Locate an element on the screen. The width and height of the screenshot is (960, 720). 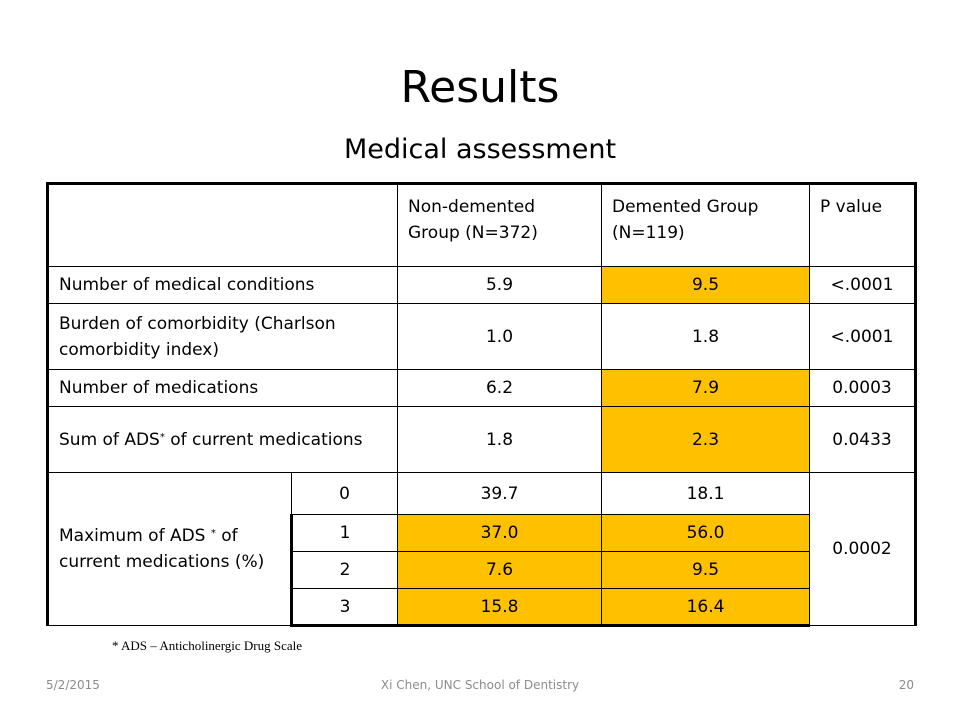
value-demented: 2.3 is located at coordinates (705, 439).